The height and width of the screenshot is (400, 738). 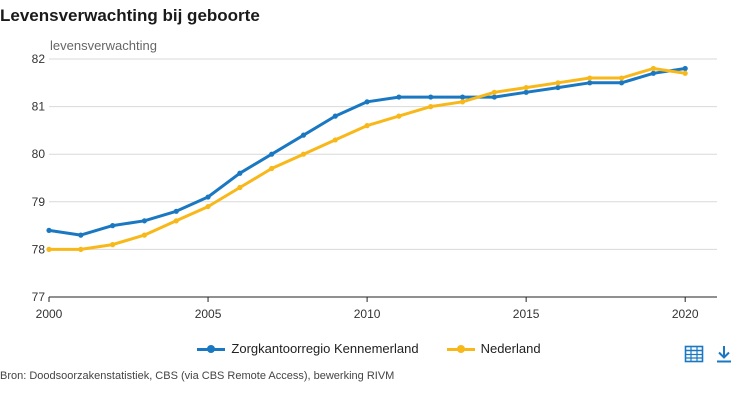 What do you see at coordinates (144, 235) in the screenshot?
I see `data-point-nederland-2003` at bounding box center [144, 235].